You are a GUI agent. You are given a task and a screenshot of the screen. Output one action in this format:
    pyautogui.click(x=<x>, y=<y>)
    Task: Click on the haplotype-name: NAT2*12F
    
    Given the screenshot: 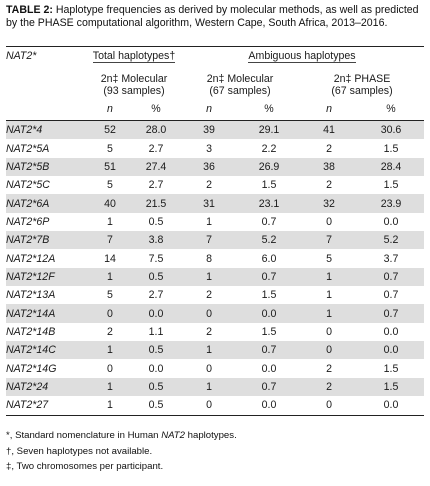 What is the action you would take?
    pyautogui.click(x=47, y=277)
    